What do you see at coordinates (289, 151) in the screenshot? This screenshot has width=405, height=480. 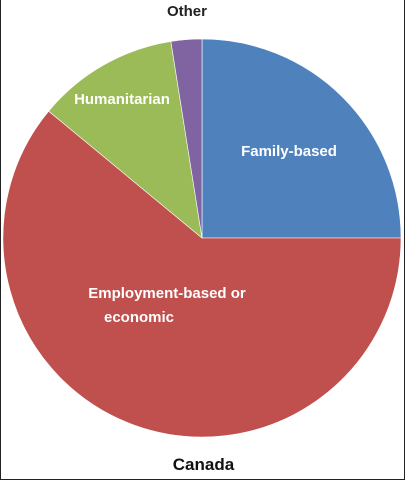 I see `pie-label-family-based: Family-based` at bounding box center [289, 151].